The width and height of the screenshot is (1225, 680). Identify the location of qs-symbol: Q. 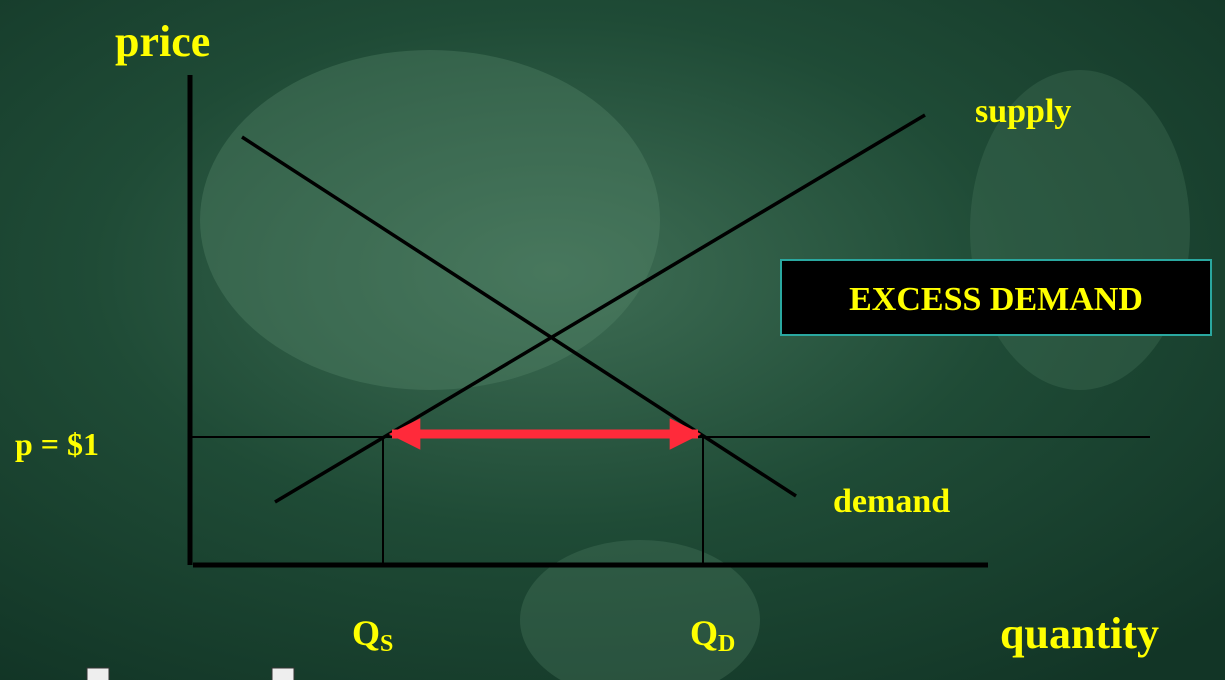
(366, 633).